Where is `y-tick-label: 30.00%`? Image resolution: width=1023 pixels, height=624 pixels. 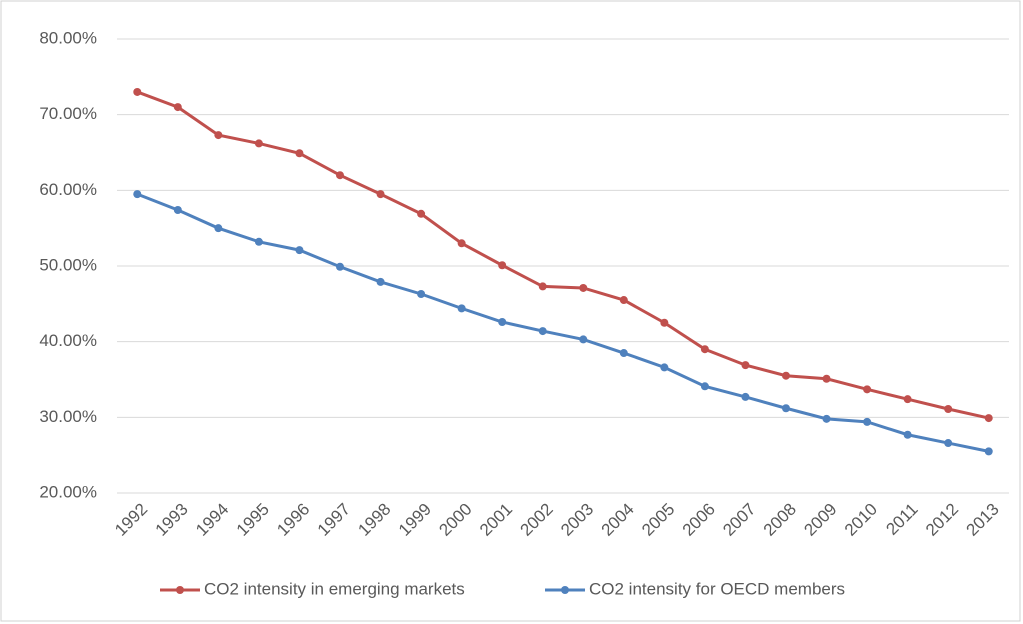
y-tick-label: 30.00% is located at coordinates (68, 416).